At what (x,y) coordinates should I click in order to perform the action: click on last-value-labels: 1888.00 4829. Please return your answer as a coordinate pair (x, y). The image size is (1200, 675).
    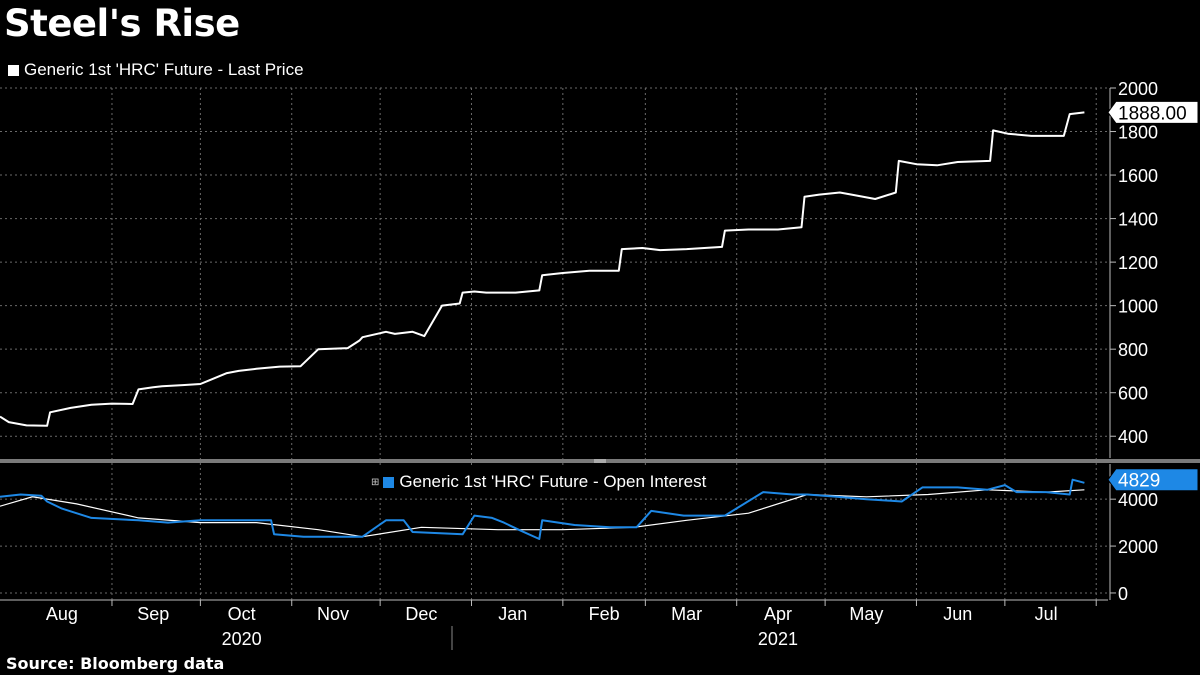
    Looking at the image, I should click on (1153, 296).